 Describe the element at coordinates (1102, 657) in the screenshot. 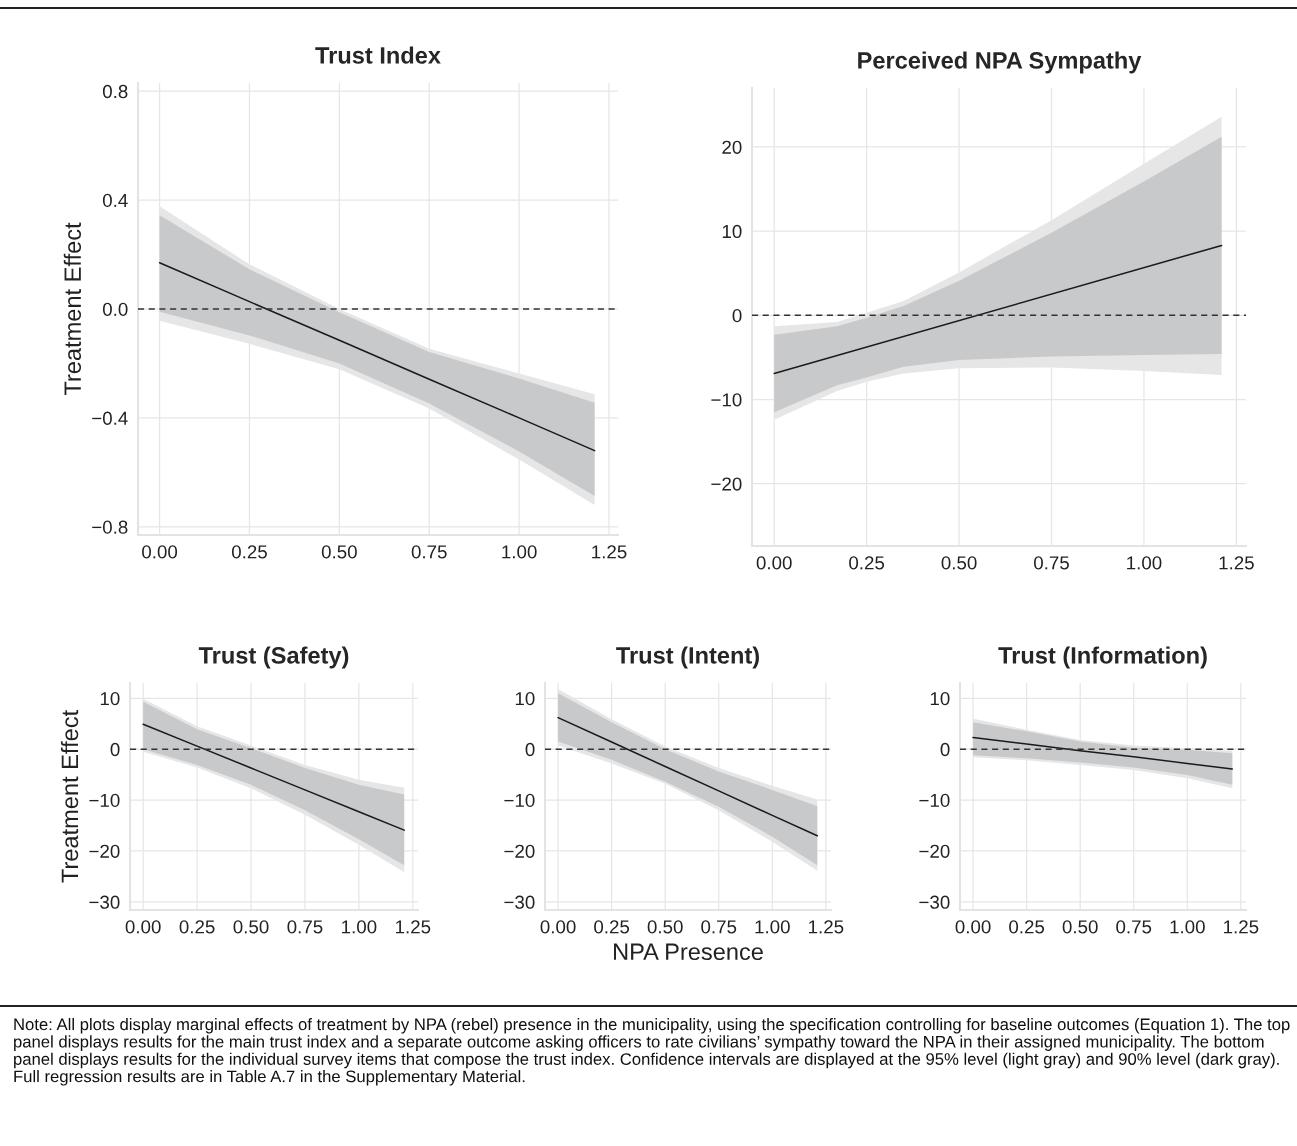

I see `chart-title: Trust (Information)` at that location.